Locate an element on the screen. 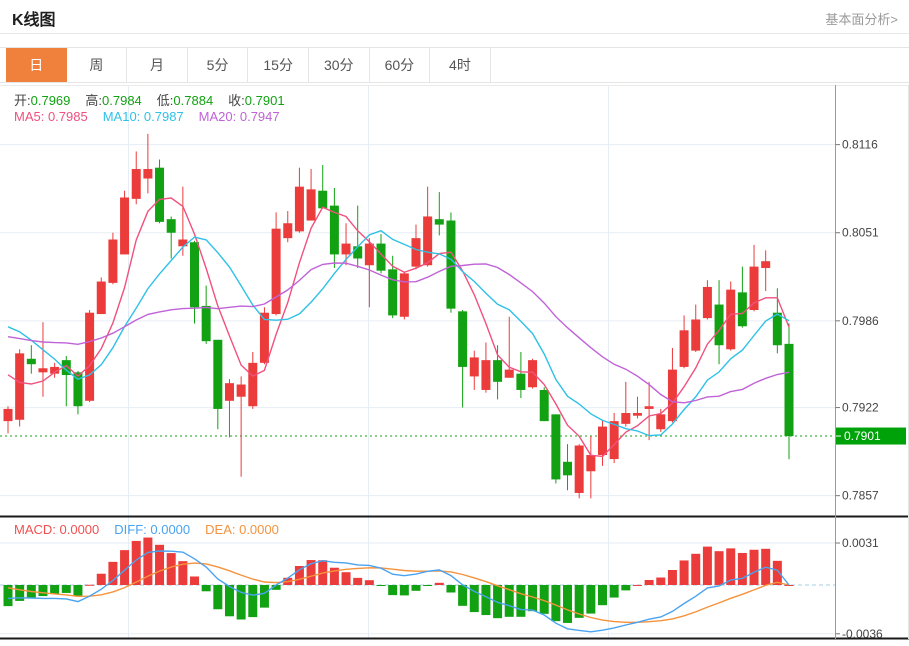 The height and width of the screenshot is (646, 909). tab-60min: 60分 is located at coordinates (400, 65).